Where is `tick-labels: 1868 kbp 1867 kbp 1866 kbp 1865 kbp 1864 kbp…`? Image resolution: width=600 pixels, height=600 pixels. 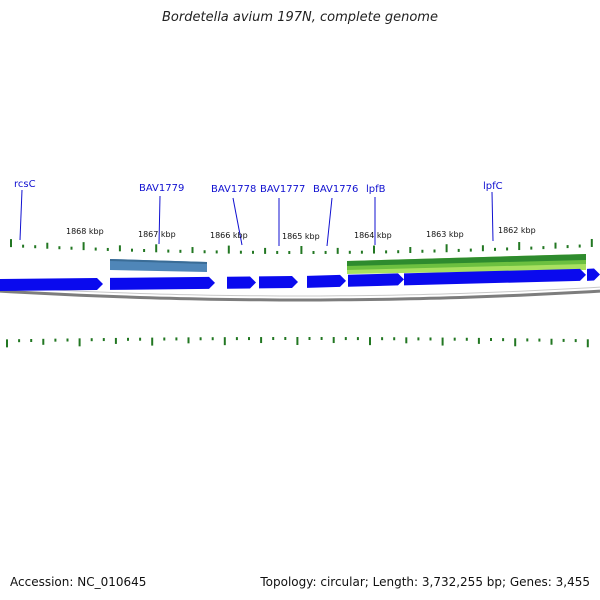
tick-labels: 1868 kbp 1867 kbp 1866 kbp 1865 kbp 1864 kbp… is located at coordinates (301, 233).